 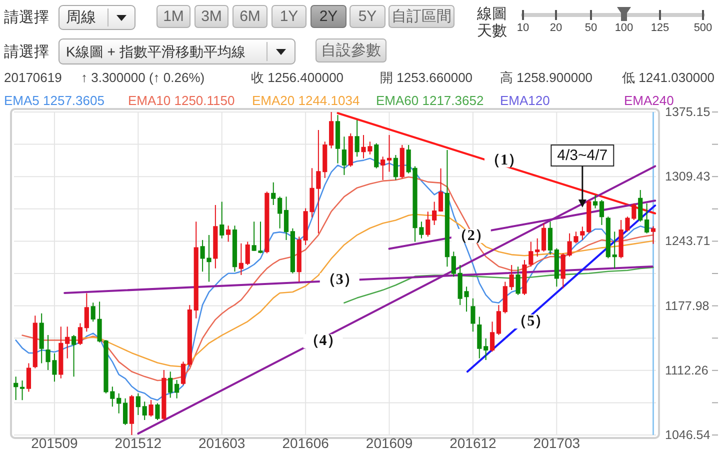 What do you see at coordinates (471, 236) in the screenshot?
I see `annotation: （2）` at bounding box center [471, 236].